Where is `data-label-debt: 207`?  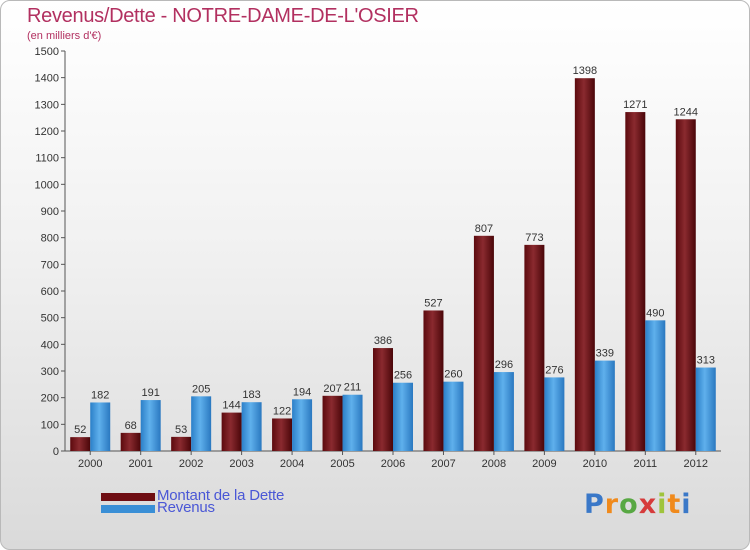
data-label-debt: 207 is located at coordinates (332, 389).